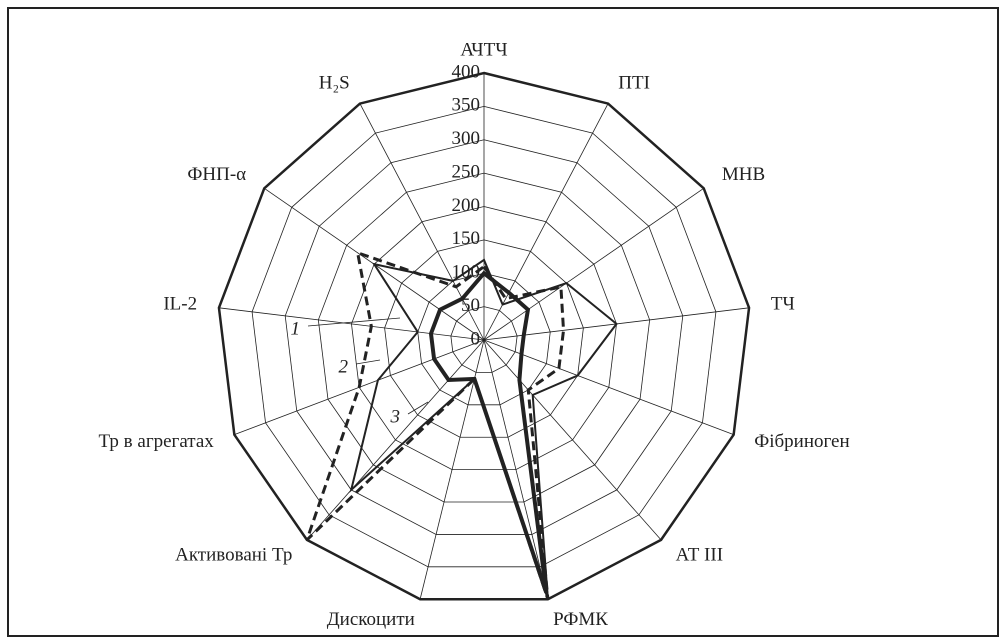  Describe the element at coordinates (395, 416) in the screenshot. I see `series-label: 3` at that location.